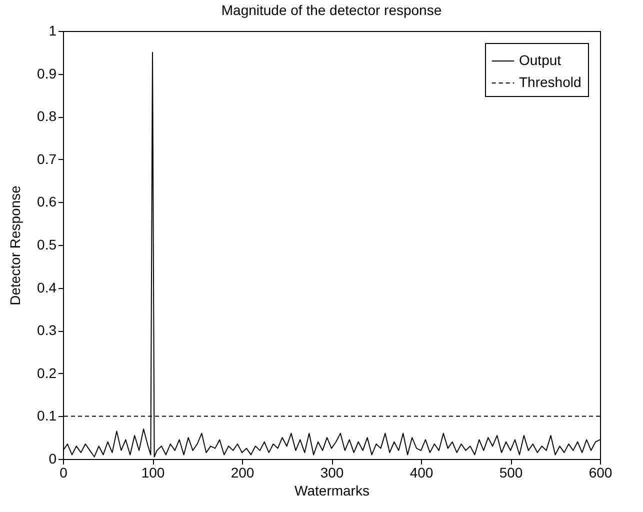 Image resolution: width=643 pixels, height=512 pixels. I want to click on y-tick-label: 0.4, so click(47, 287).